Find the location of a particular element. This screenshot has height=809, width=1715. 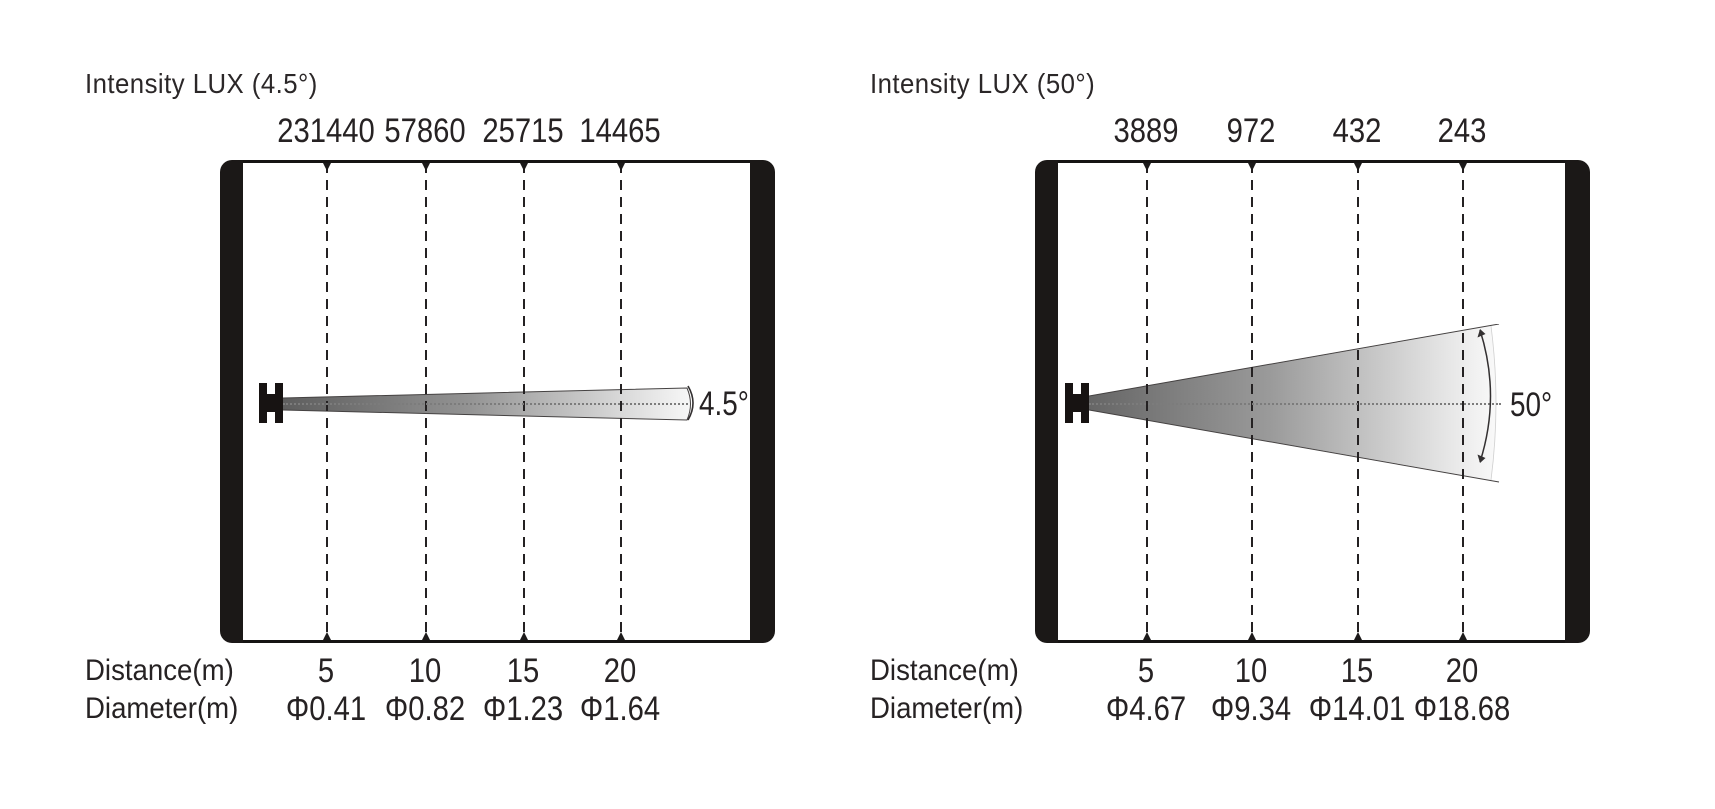

intensity-value: 14465 is located at coordinates (620, 131).